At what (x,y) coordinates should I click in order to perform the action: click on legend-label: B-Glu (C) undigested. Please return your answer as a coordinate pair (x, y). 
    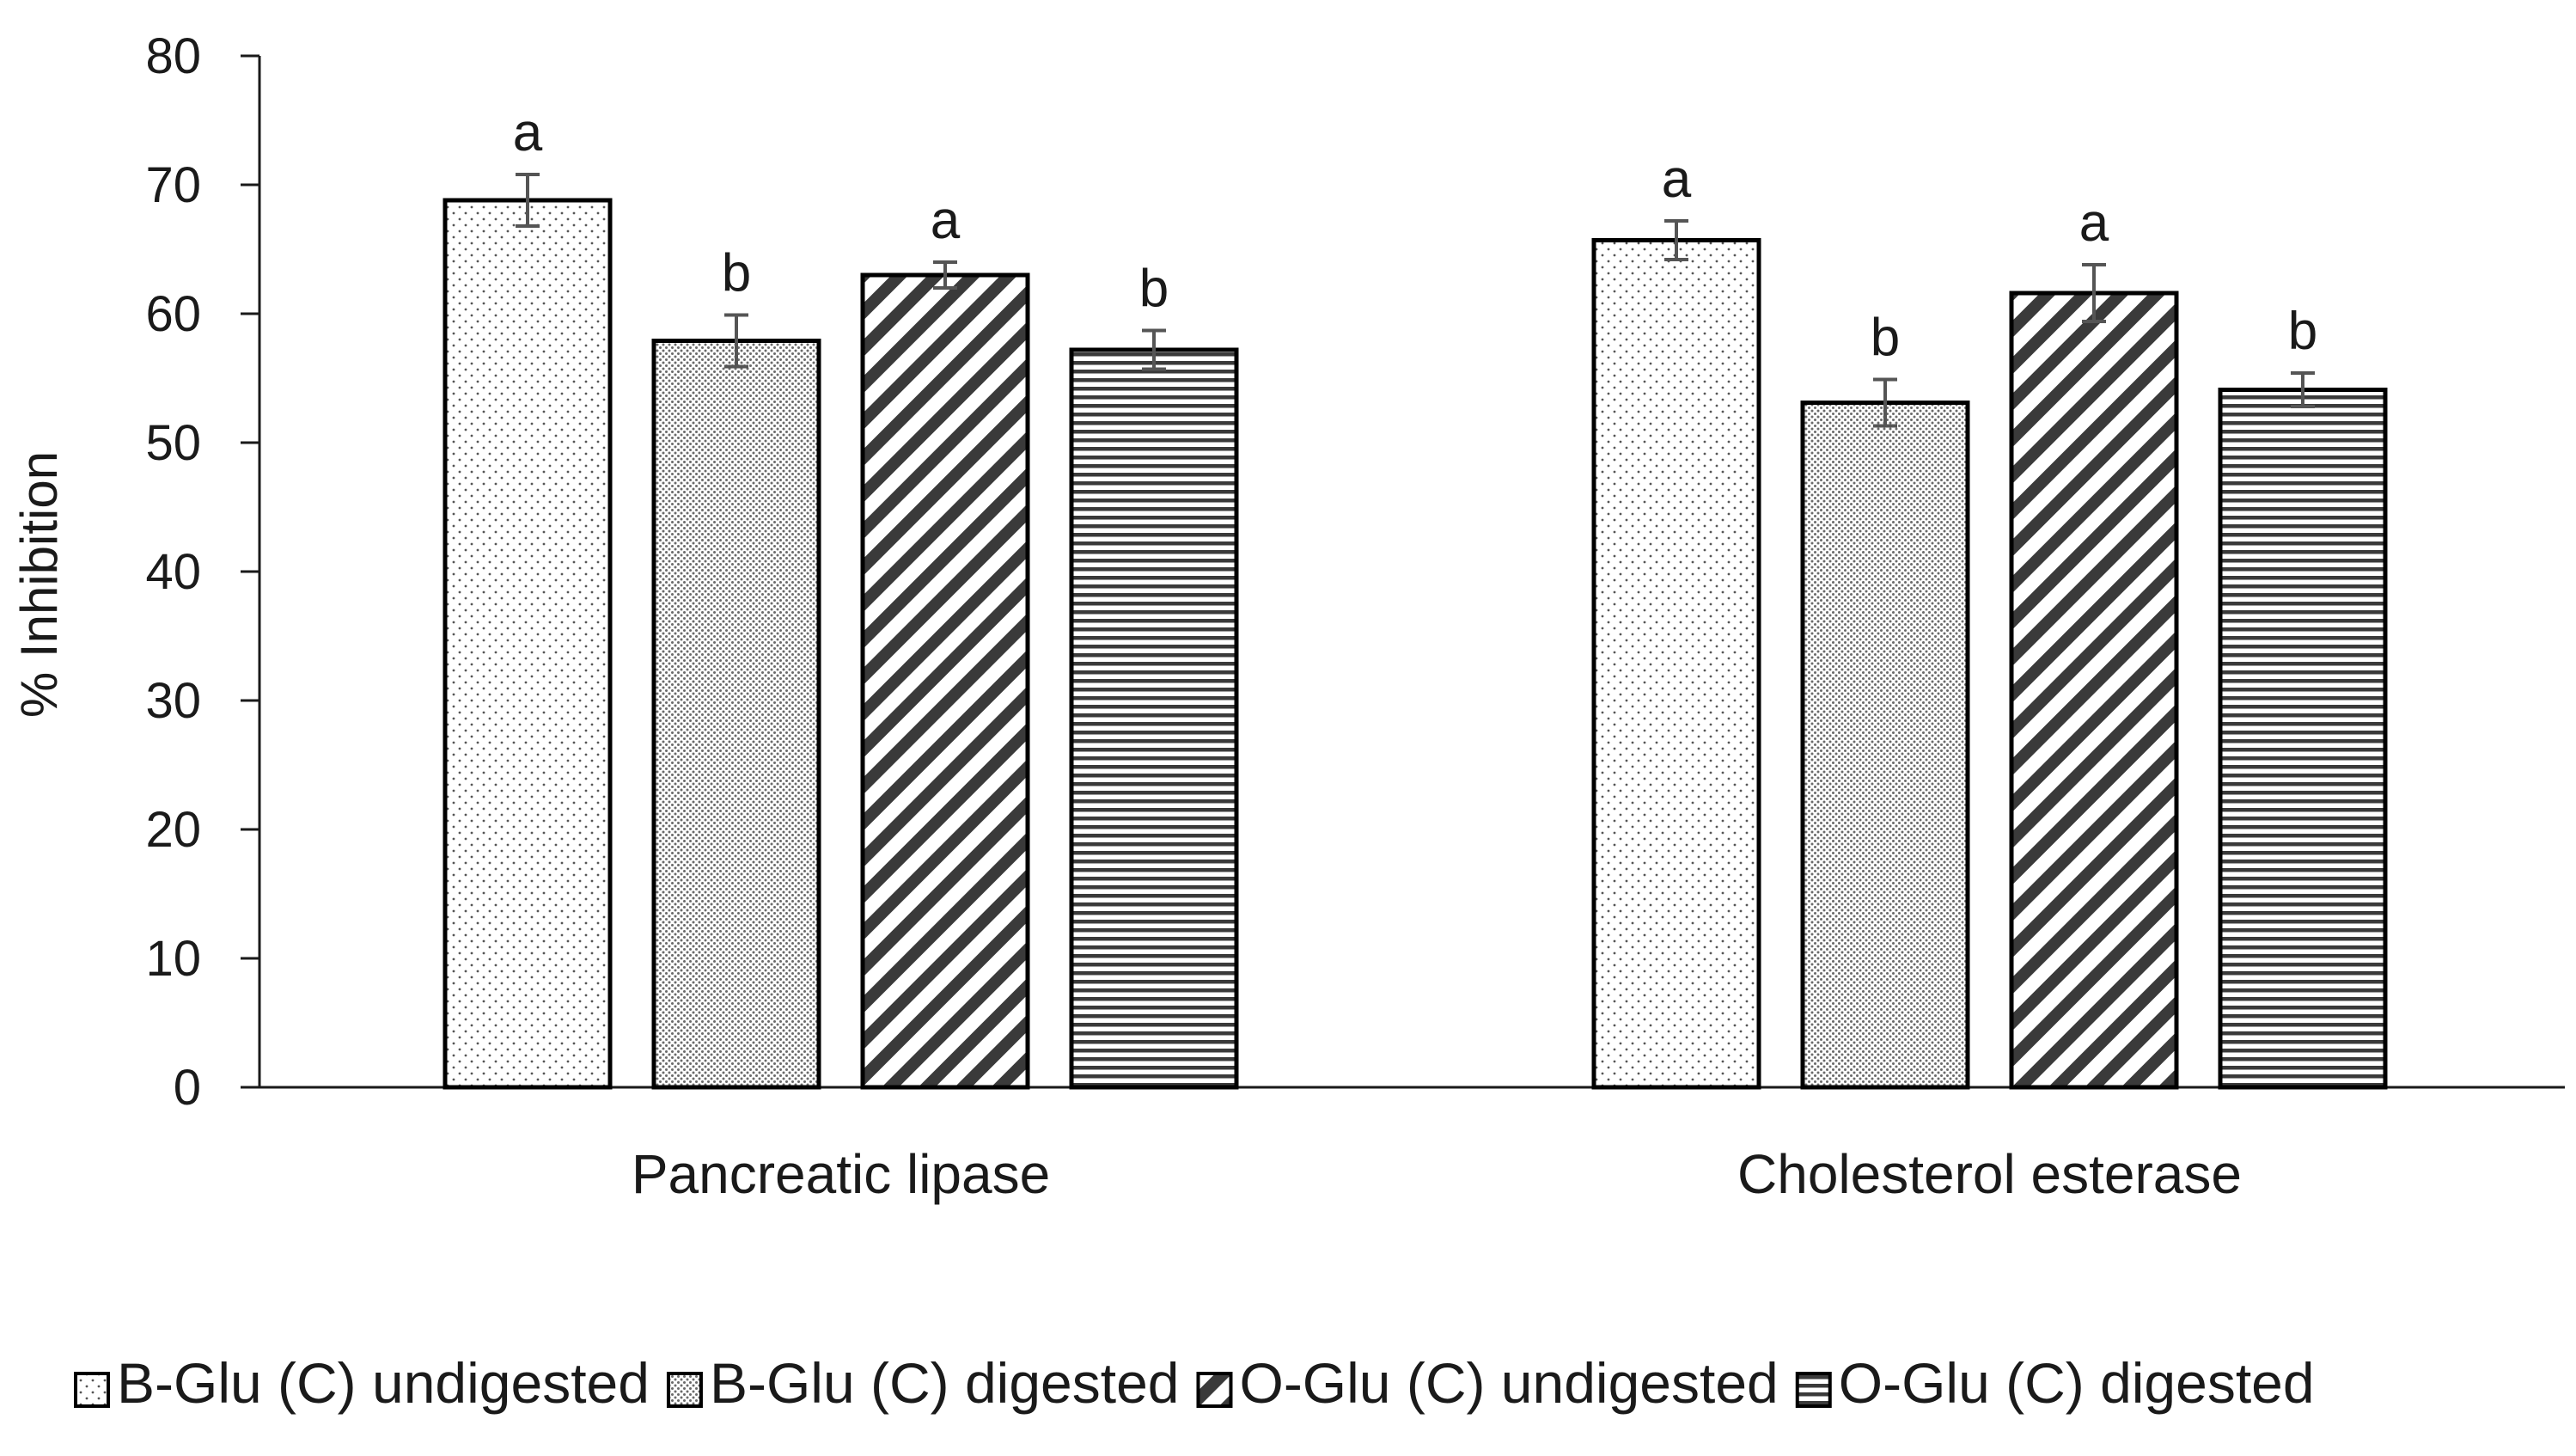
    Looking at the image, I should click on (383, 1383).